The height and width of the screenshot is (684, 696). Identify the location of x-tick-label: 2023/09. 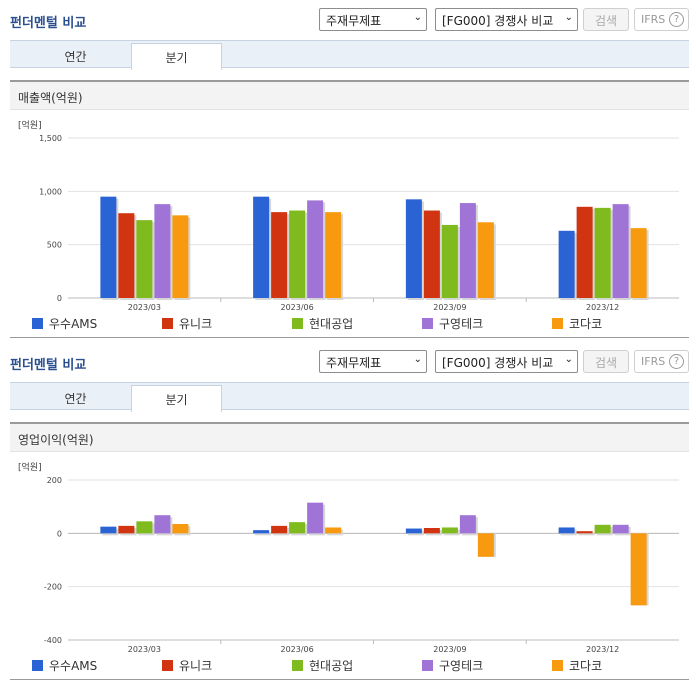
(449, 649).